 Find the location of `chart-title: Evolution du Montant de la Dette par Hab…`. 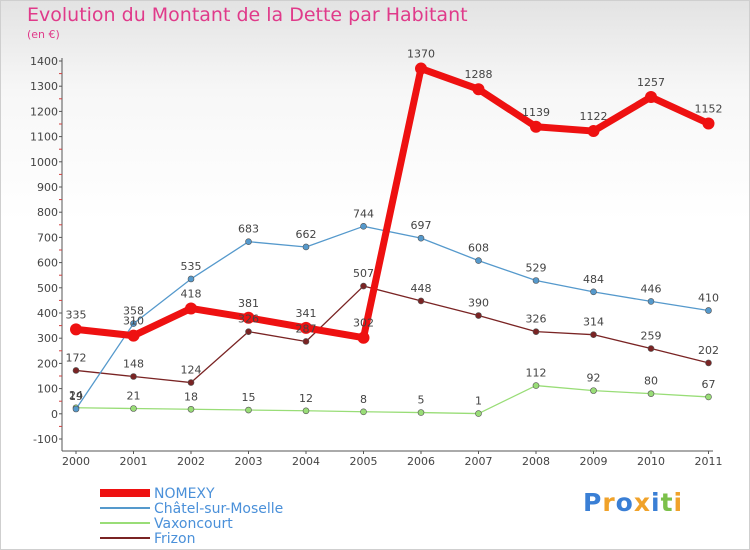

chart-title: Evolution du Montant de la Dette par Hab… is located at coordinates (247, 15).